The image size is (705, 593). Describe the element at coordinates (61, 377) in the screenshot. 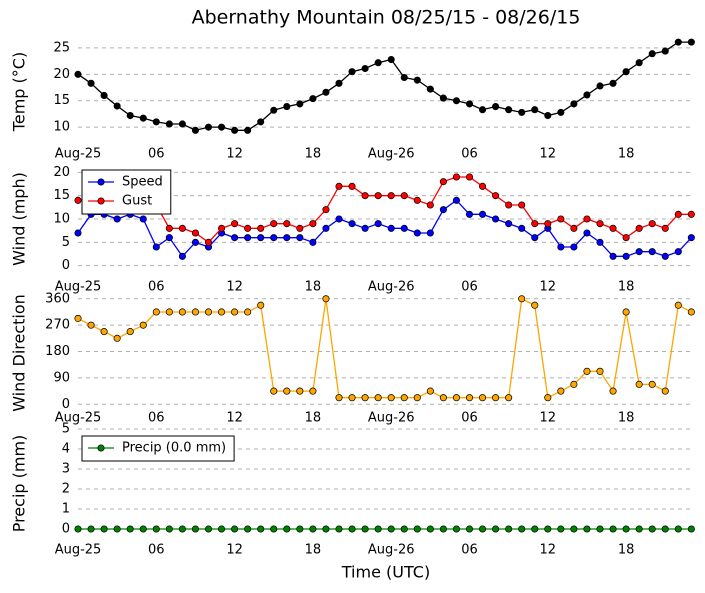

I see `y-tick-label: 90` at that location.